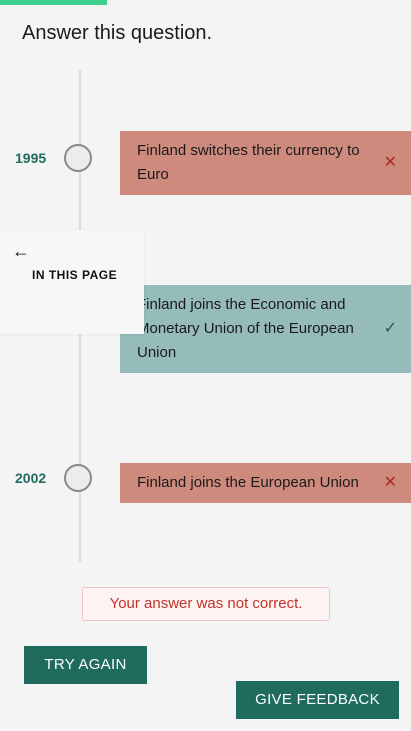  What do you see at coordinates (31, 478) in the screenshot?
I see `year-label-2002: 2002` at bounding box center [31, 478].